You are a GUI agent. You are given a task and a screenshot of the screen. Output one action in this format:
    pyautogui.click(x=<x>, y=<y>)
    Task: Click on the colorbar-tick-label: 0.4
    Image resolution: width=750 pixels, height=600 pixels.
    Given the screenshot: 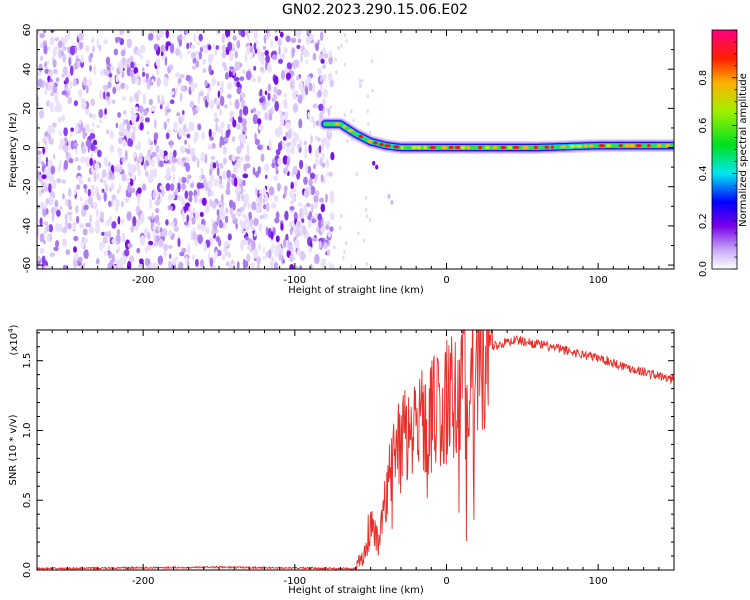 What is the action you would take?
    pyautogui.click(x=703, y=173)
    